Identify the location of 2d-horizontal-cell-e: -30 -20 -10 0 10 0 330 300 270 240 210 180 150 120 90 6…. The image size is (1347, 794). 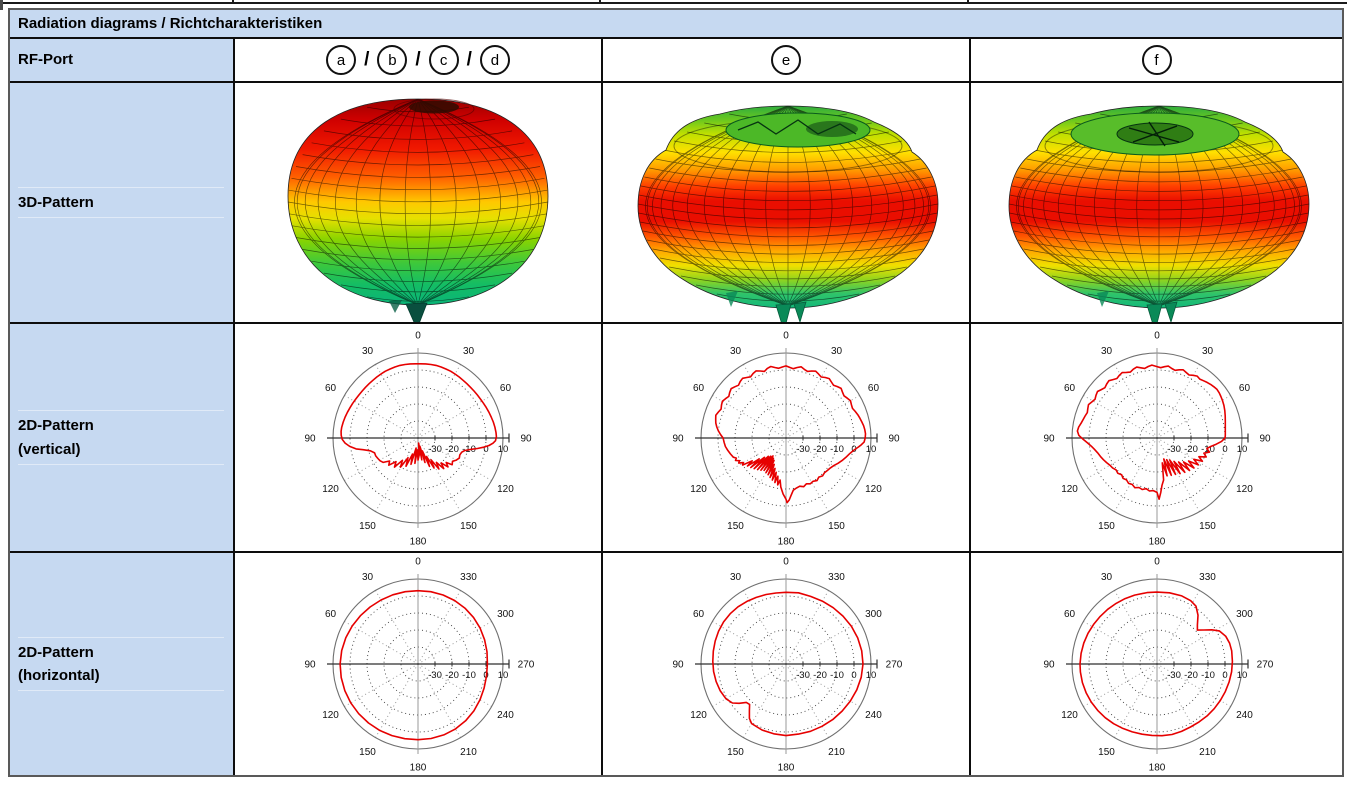
(787, 664).